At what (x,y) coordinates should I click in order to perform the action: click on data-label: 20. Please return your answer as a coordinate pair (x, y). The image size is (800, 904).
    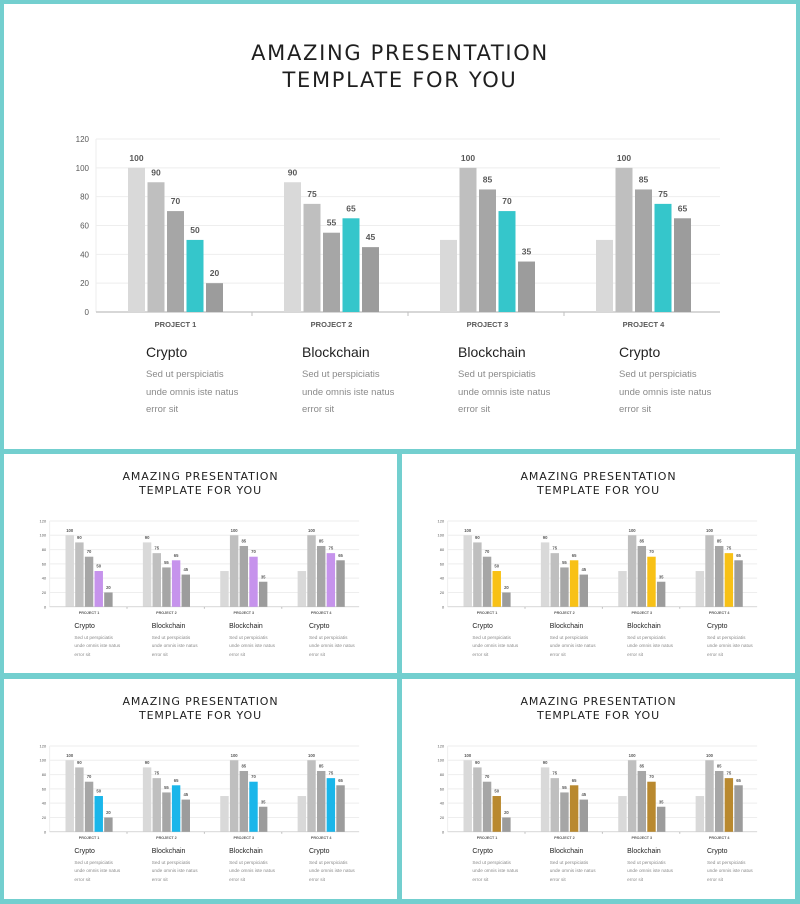
    Looking at the image, I should click on (108, 587).